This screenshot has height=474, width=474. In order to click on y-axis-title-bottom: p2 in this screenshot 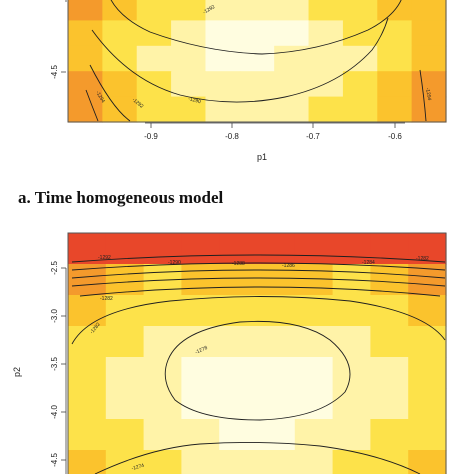, I will do `click(17, 372)`.